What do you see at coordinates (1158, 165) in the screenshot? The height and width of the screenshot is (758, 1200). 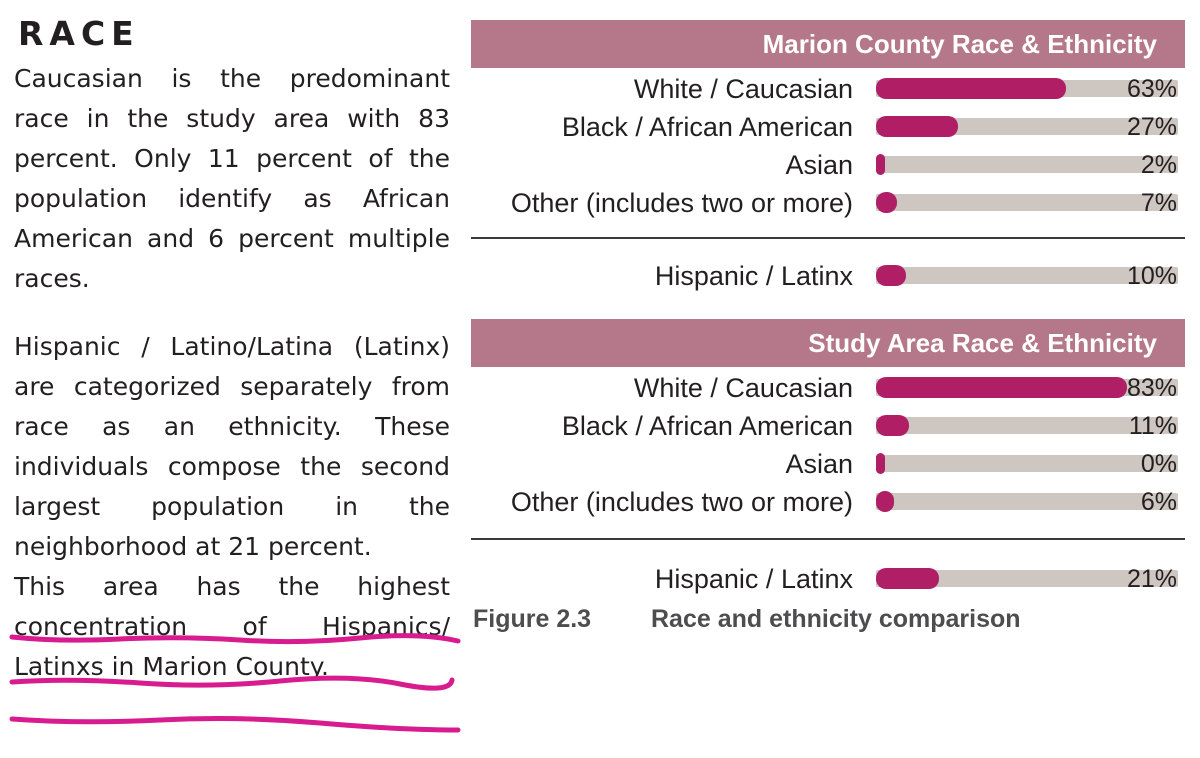 I see `bar-value-label: 2%` at bounding box center [1158, 165].